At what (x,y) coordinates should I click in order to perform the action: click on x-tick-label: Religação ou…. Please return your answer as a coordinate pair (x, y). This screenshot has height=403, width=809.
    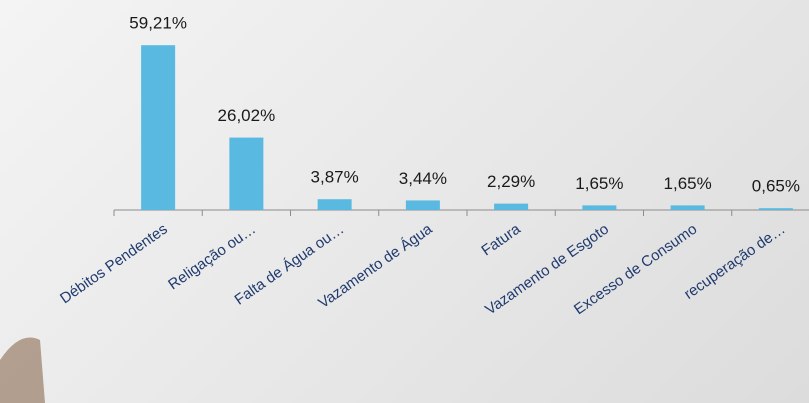
    Looking at the image, I should click on (212, 257).